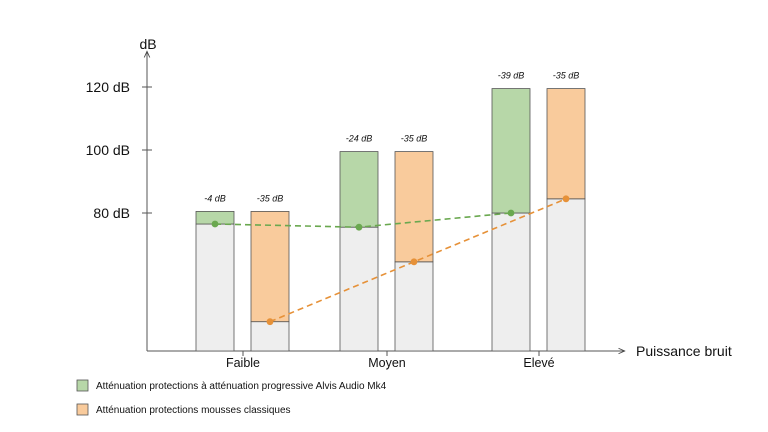 This screenshot has width=768, height=432. I want to click on attenuation-label: -39 dB, so click(511, 76).